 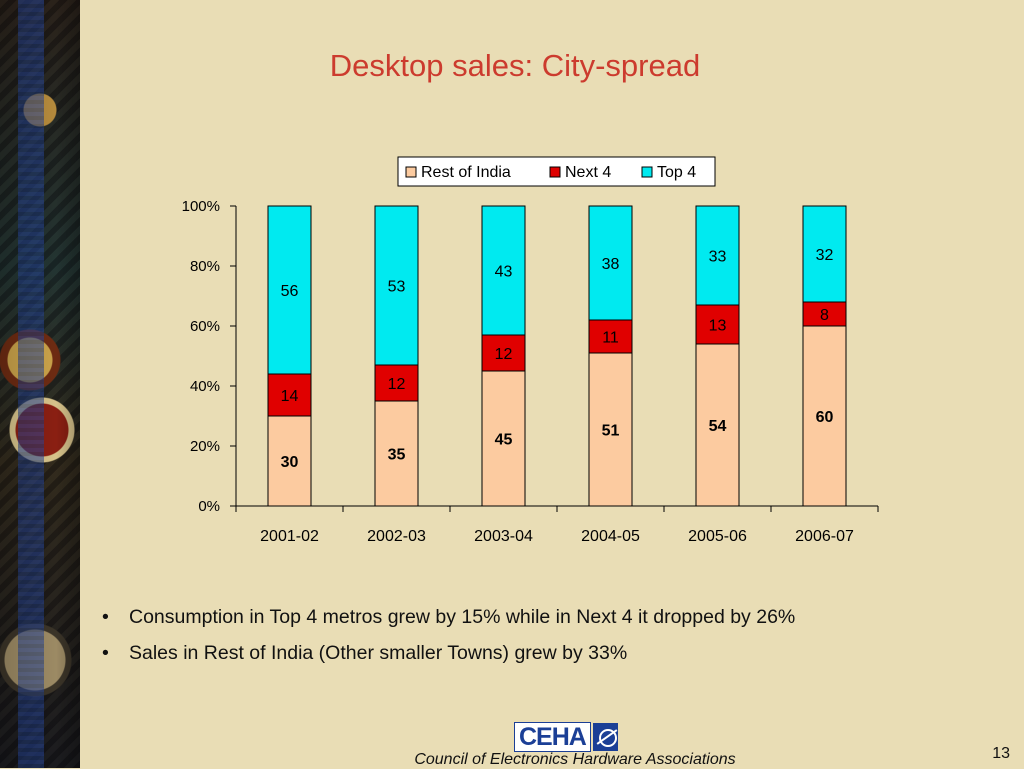 I want to click on y-tick-label: 100%, so click(x=201, y=206).